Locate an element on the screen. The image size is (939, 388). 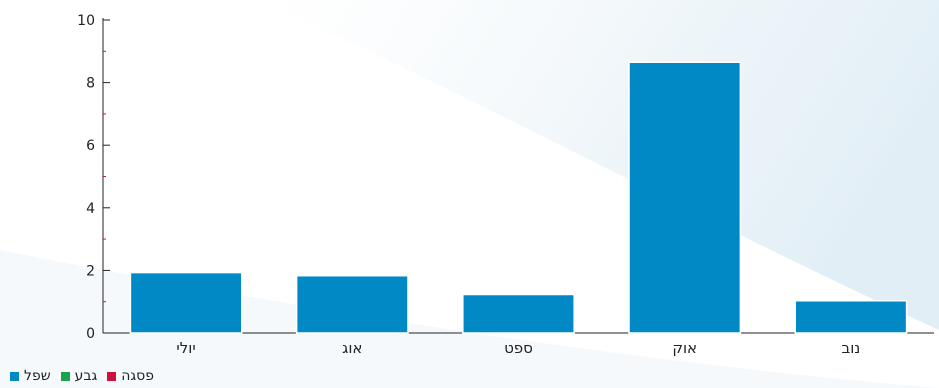
legend: שפל גבע פסגה is located at coordinates (82, 376).